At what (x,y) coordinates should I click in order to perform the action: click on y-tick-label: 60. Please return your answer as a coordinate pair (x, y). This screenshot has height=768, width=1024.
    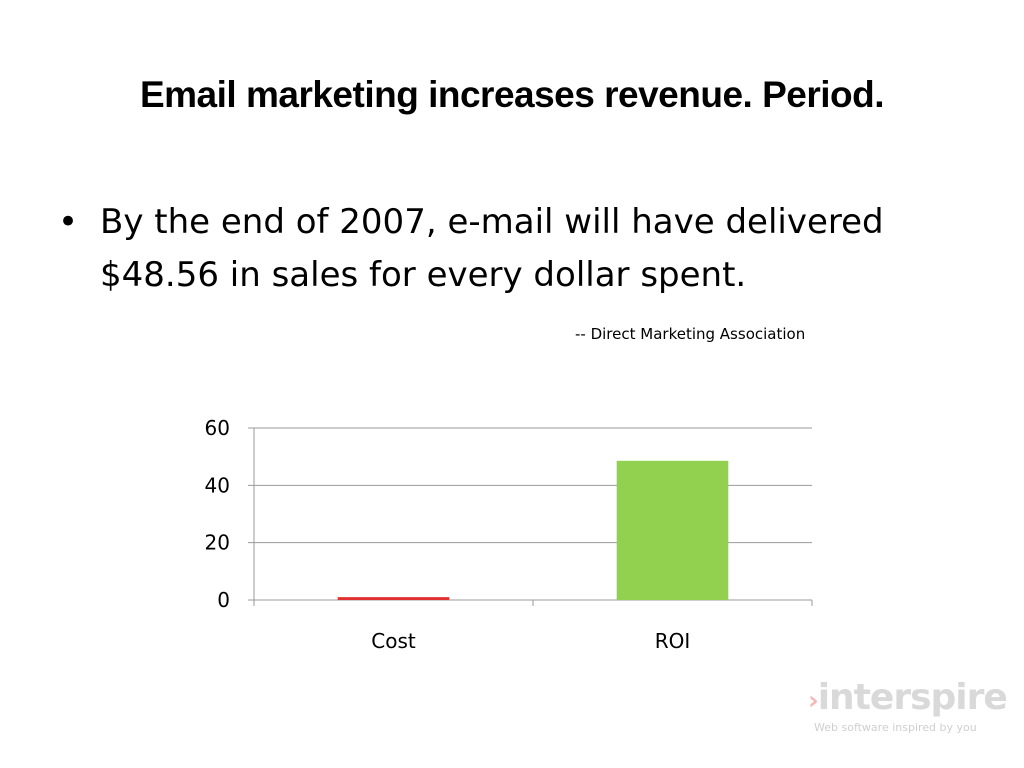
    Looking at the image, I should click on (217, 428).